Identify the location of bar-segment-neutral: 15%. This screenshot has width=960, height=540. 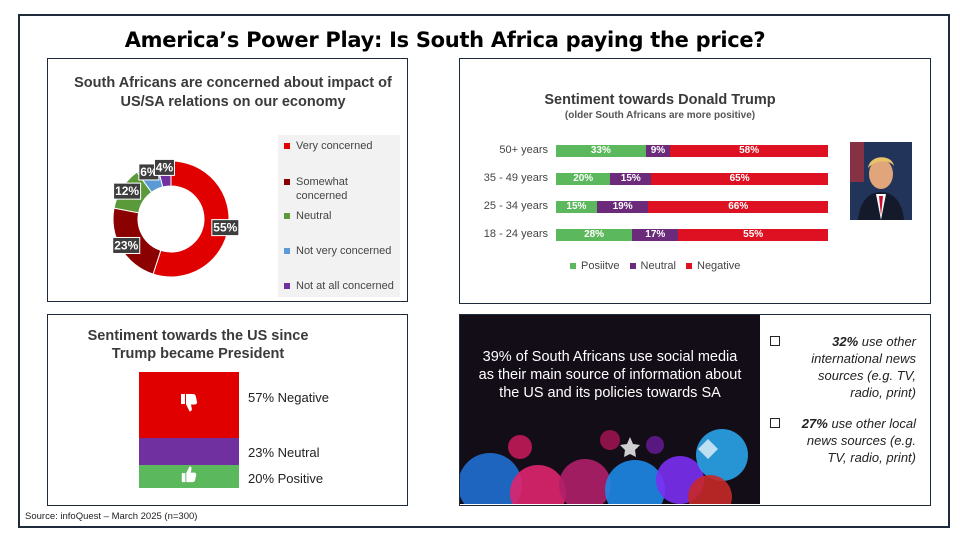
(631, 179).